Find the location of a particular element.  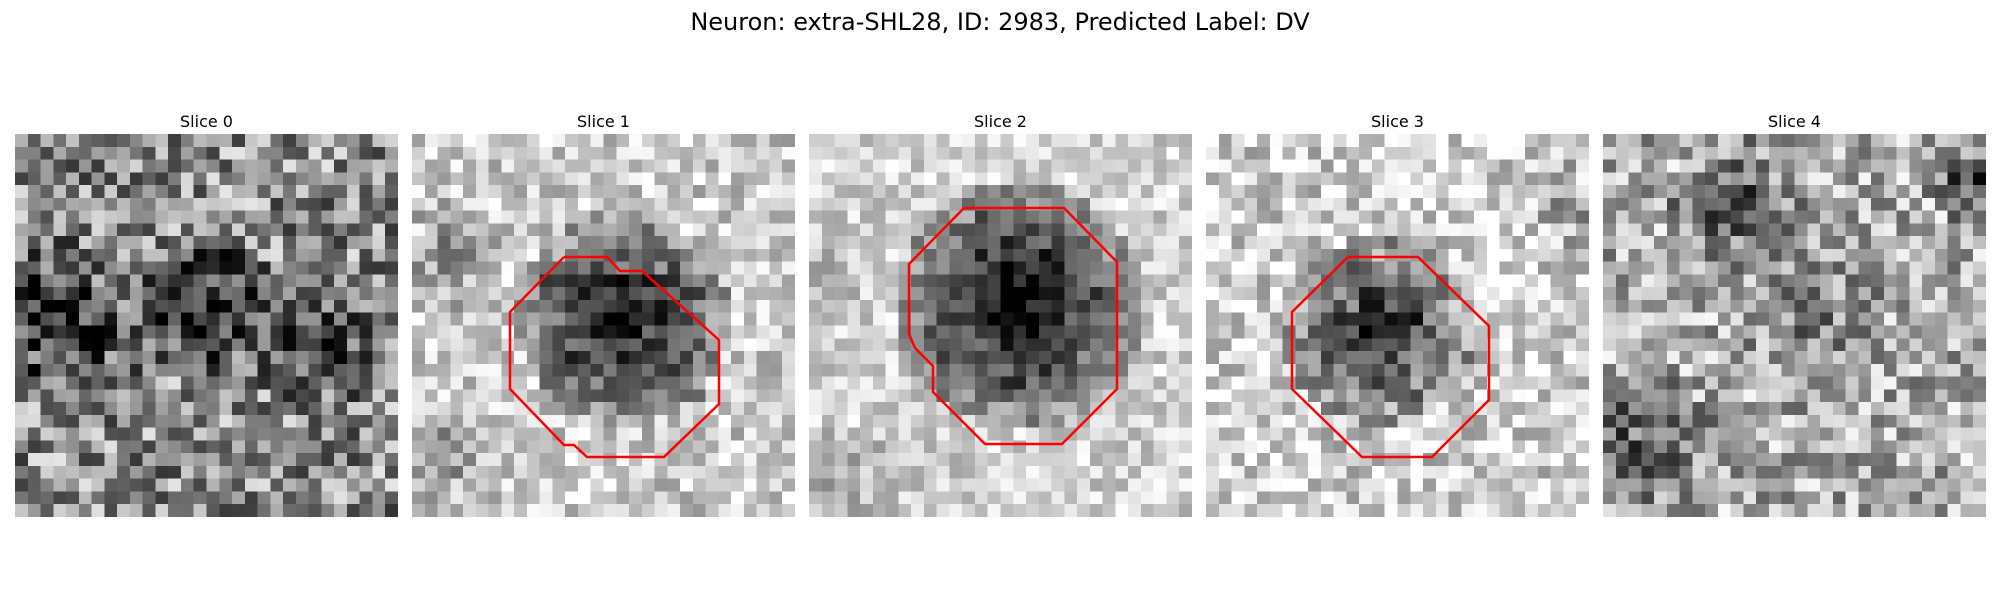

slice-title-1: Slice 1 is located at coordinates (603, 121).